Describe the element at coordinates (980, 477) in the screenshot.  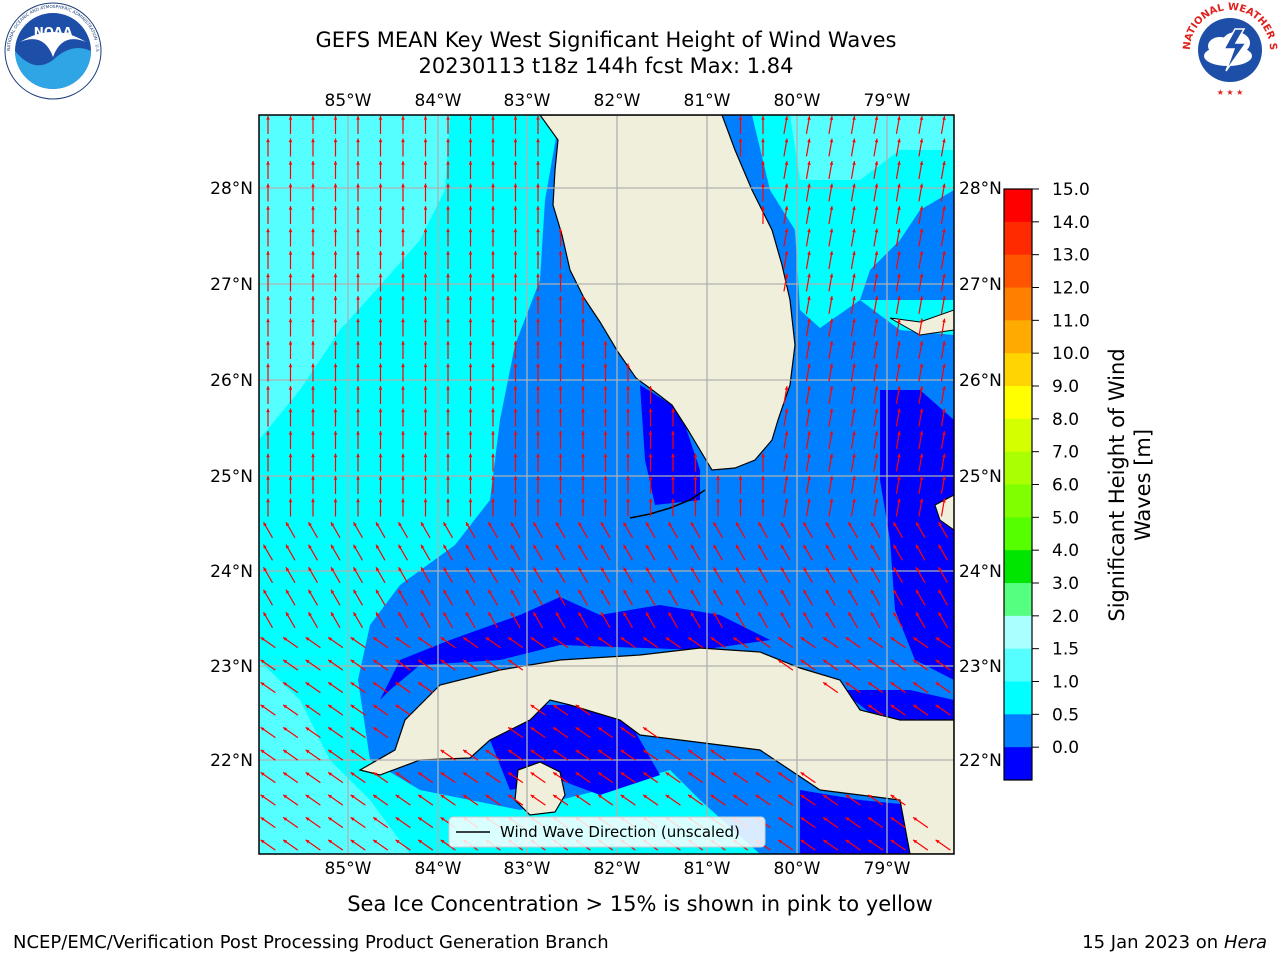
I see `lat-label: 25°N` at that location.